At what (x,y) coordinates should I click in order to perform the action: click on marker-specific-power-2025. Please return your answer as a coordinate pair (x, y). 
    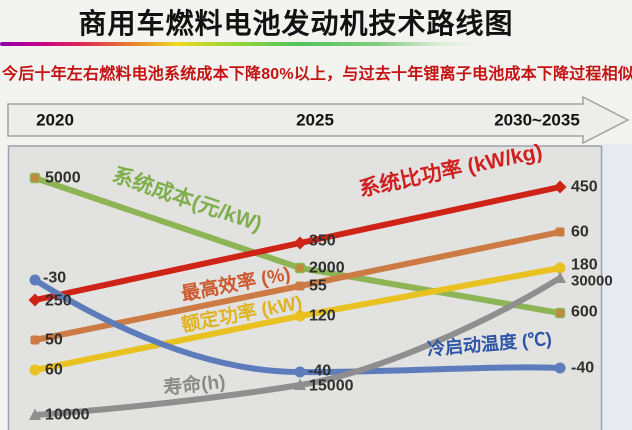
    Looking at the image, I should click on (300, 243).